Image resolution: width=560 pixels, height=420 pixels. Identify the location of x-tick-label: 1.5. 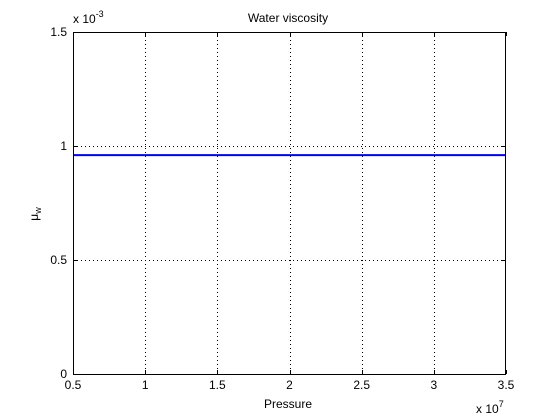
(217, 385).